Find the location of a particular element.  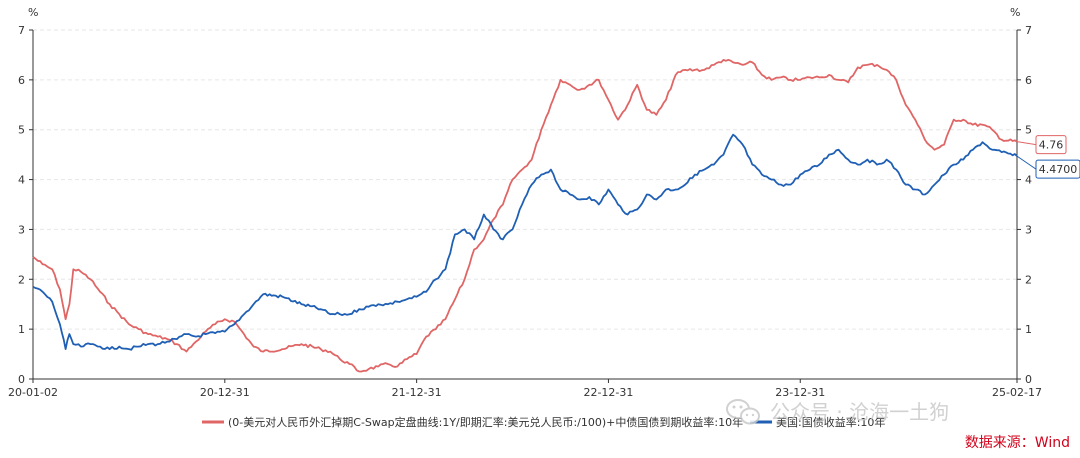

end-flag-label-0: 4.76 is located at coordinates (1051, 145).